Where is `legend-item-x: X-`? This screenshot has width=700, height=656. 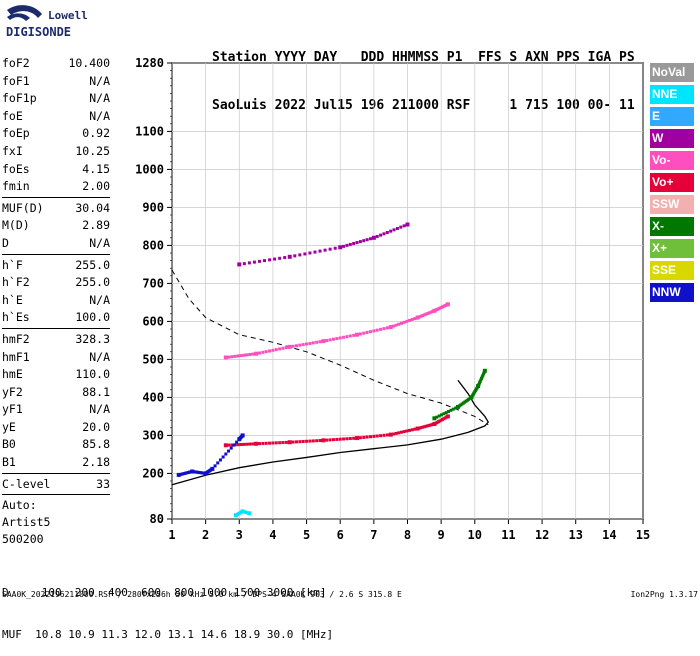
legend-item-x: X- is located at coordinates (672, 226).